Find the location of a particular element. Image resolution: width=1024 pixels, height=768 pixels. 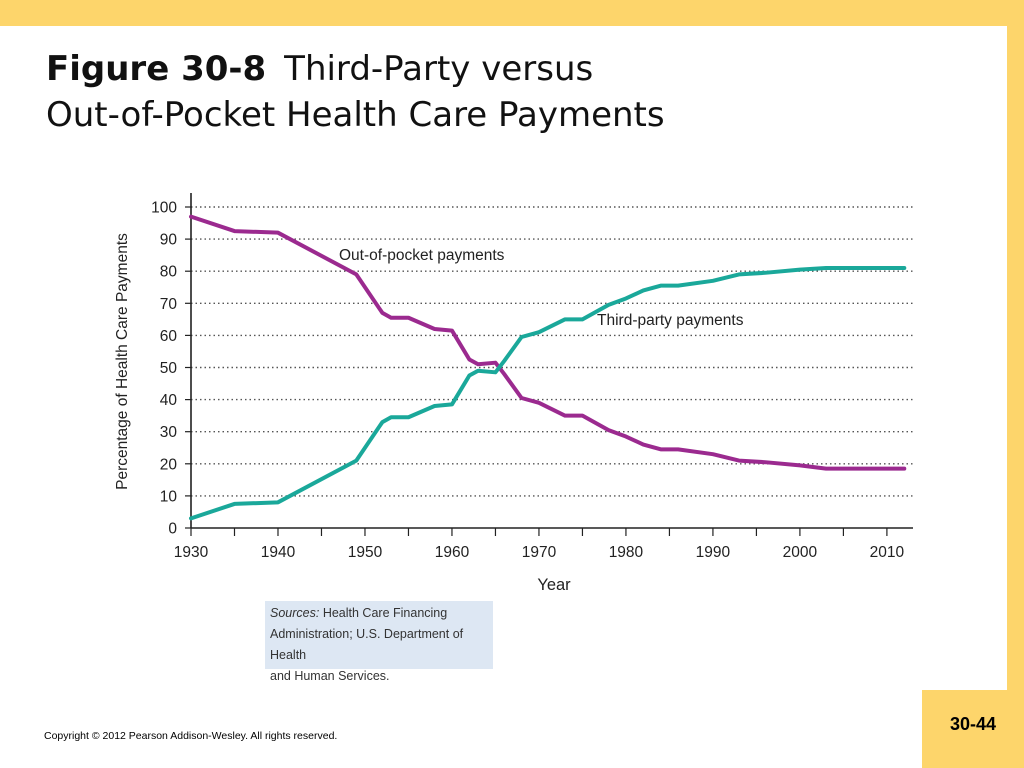

y-tick-label: 60 is located at coordinates (169, 336).